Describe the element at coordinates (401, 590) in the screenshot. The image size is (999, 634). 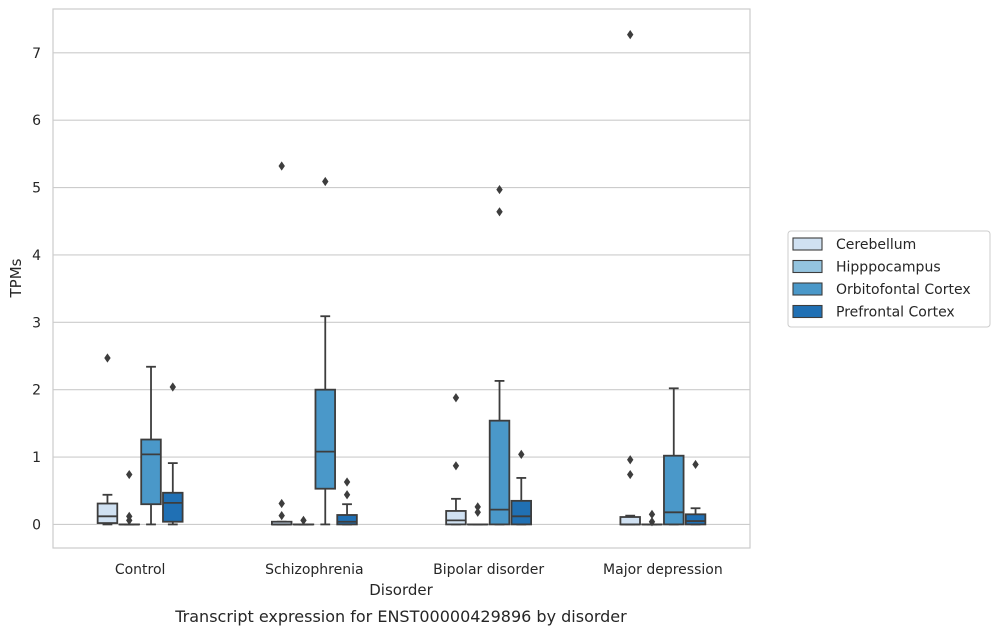
I see `x-axis-label: Disorder` at that location.